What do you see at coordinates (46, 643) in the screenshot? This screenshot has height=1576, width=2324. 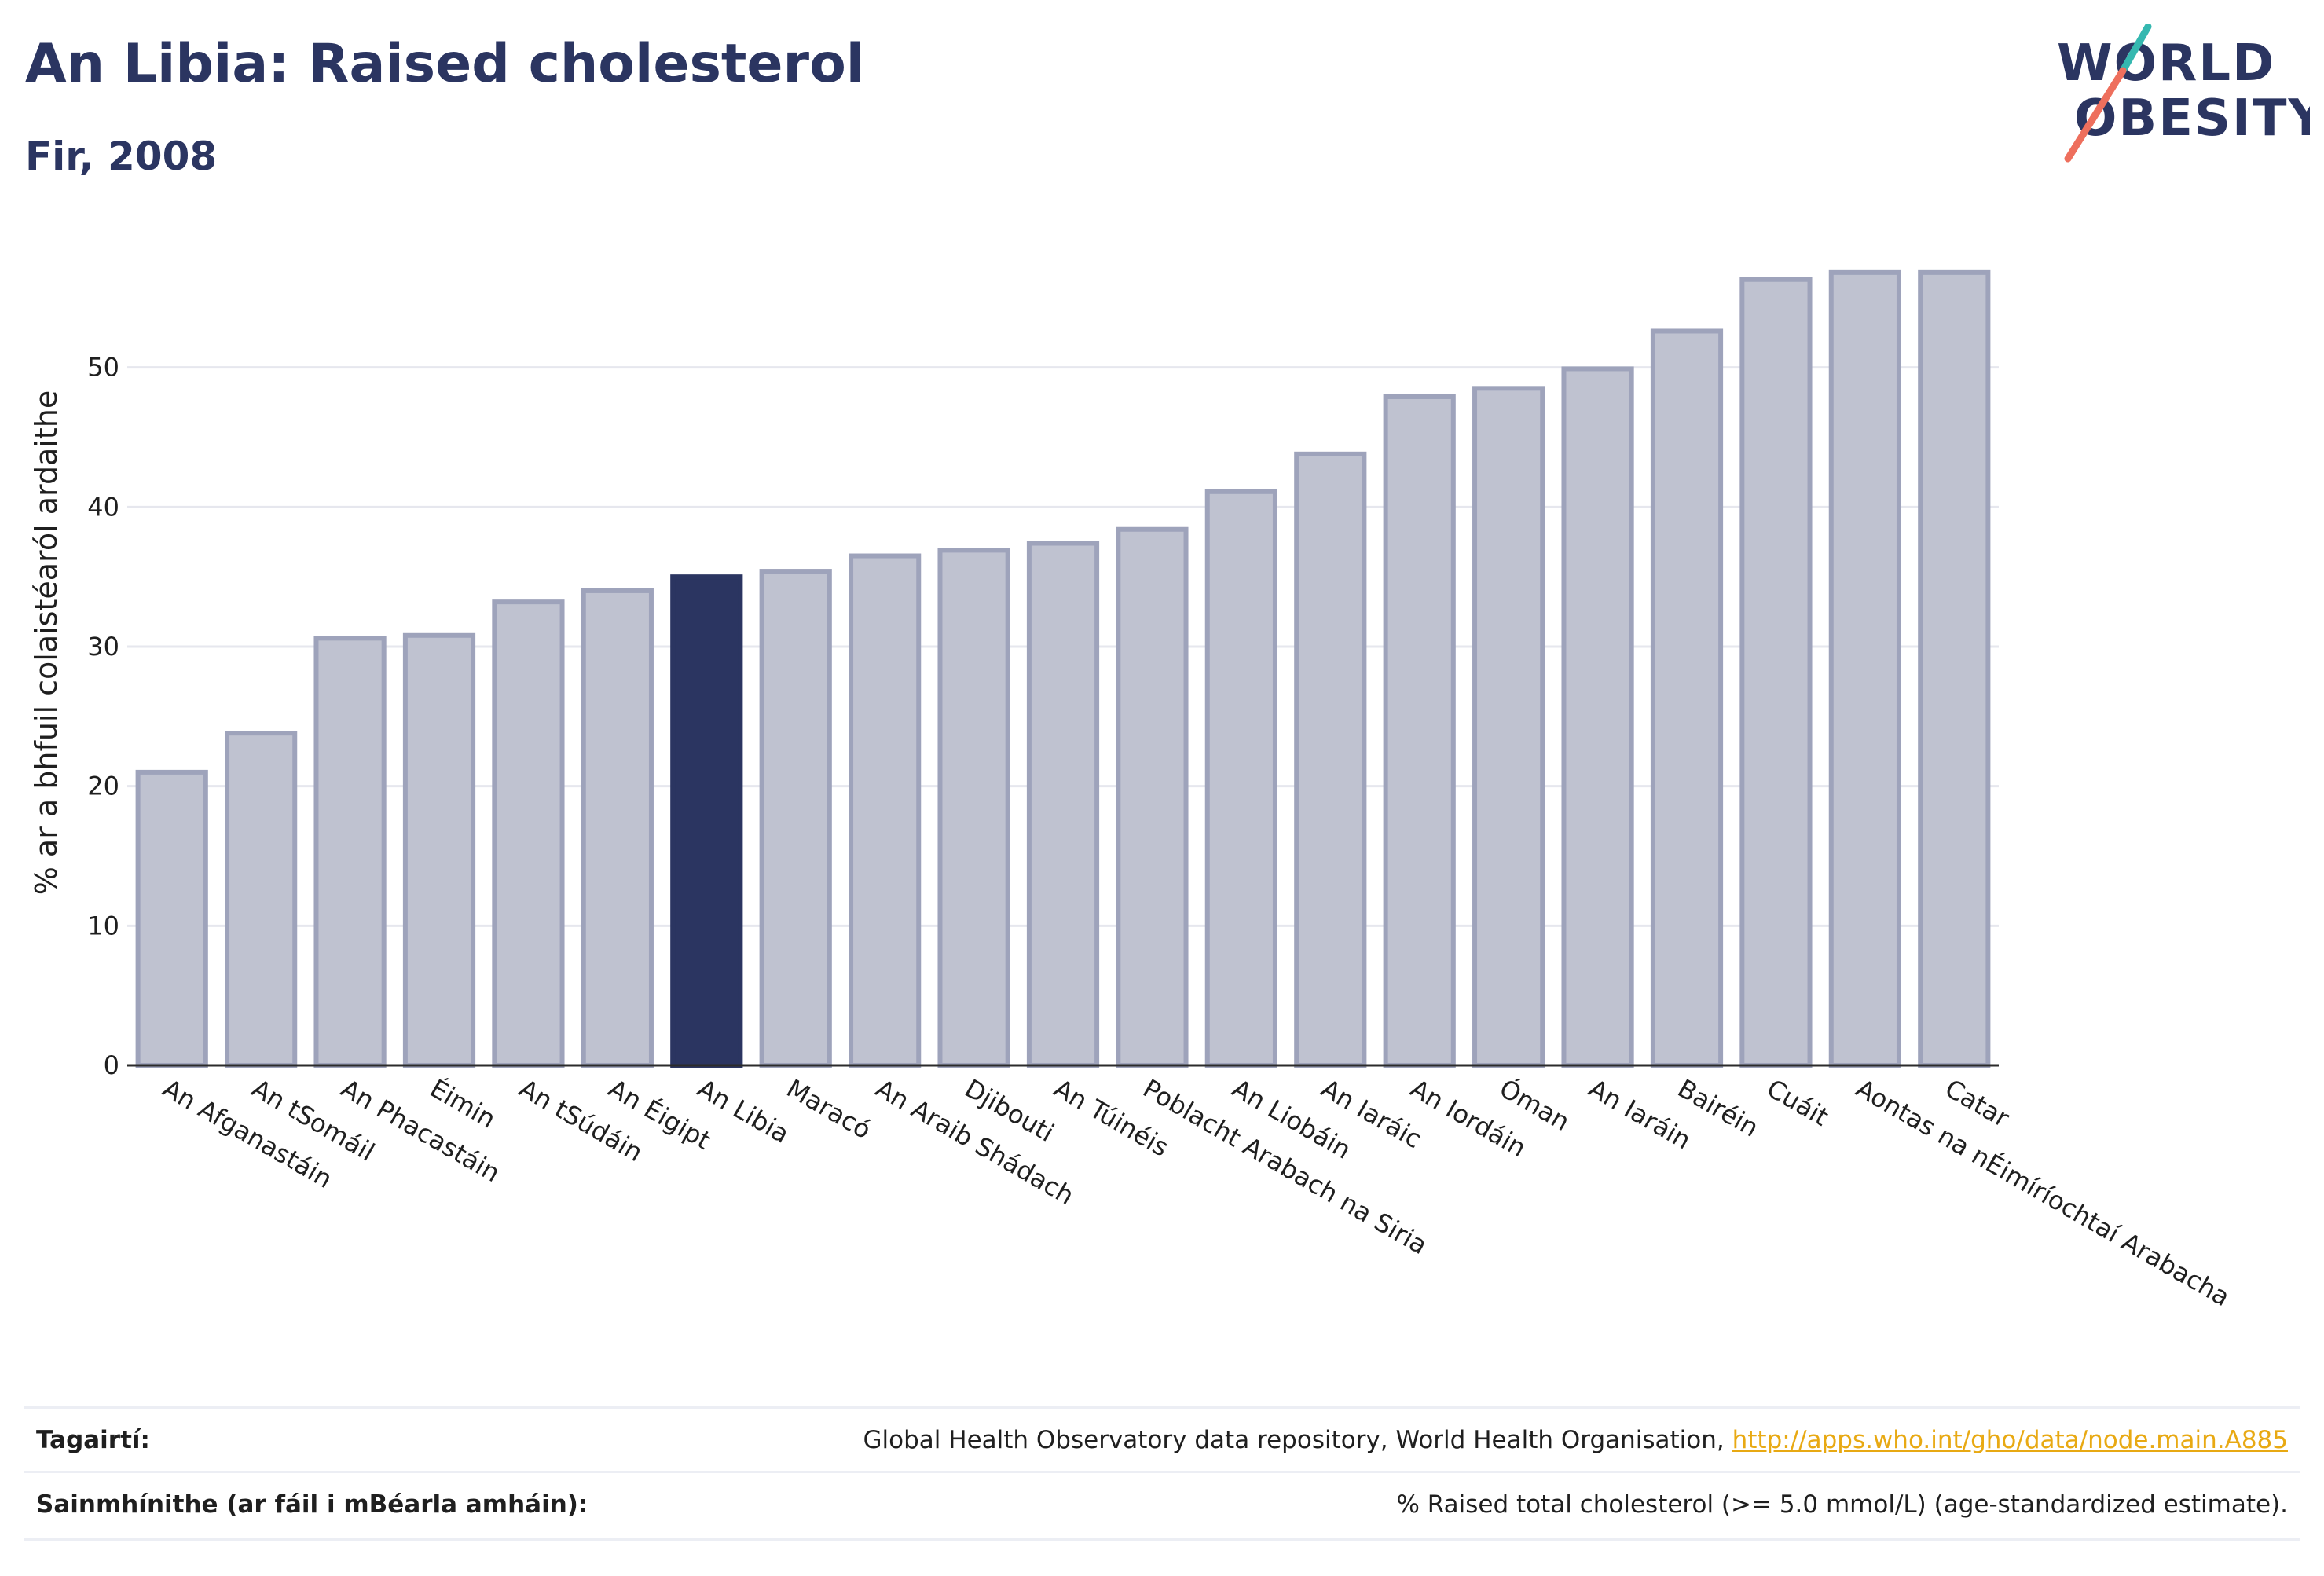 I see `y-axis-label: % ar a bhfuil colaistéaról ardaithe` at bounding box center [46, 643].